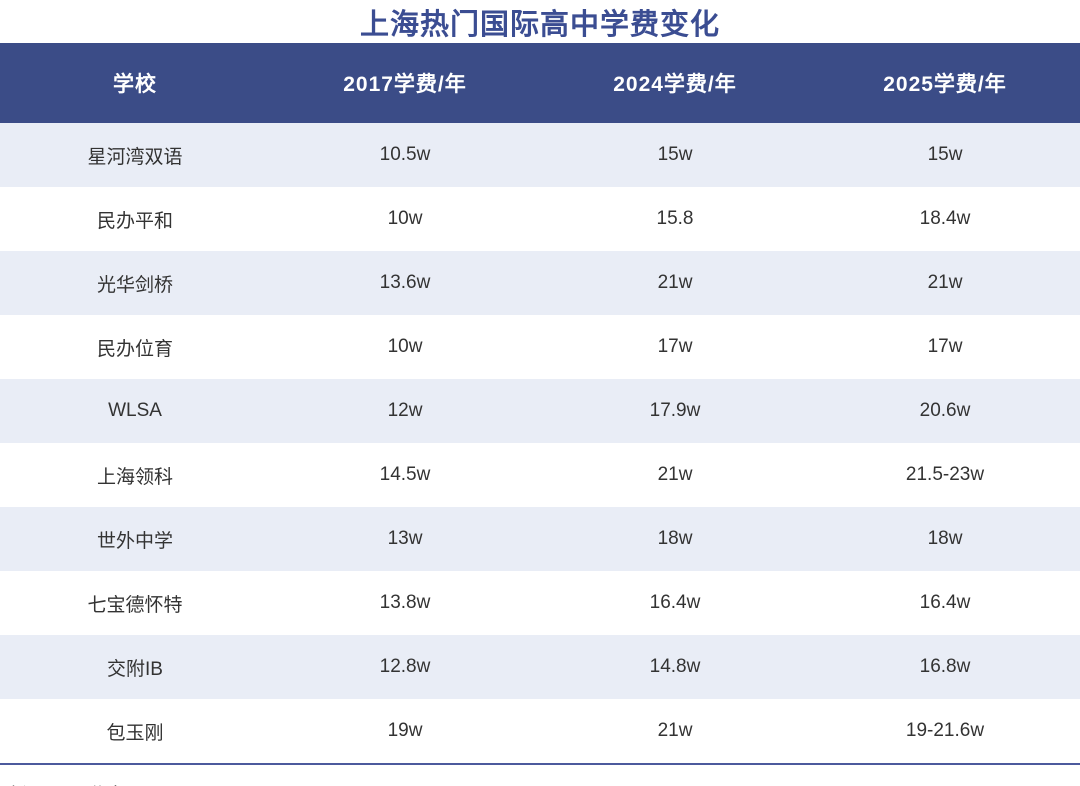 The height and width of the screenshot is (786, 1080). What do you see at coordinates (405, 155) in the screenshot?
I see `fee-2017-cell: 10.5w` at bounding box center [405, 155].